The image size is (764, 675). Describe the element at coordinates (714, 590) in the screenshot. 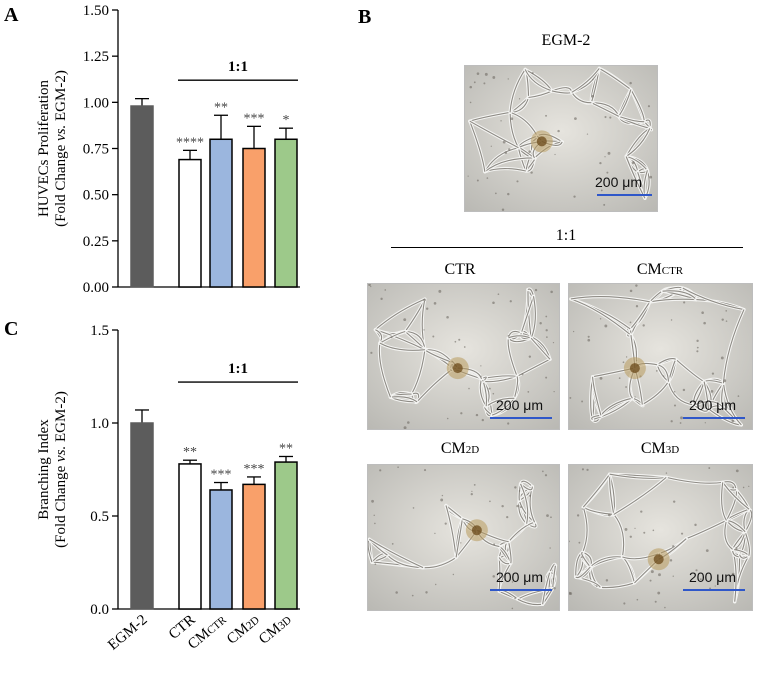

I see `scale-bar-cm3d` at that location.